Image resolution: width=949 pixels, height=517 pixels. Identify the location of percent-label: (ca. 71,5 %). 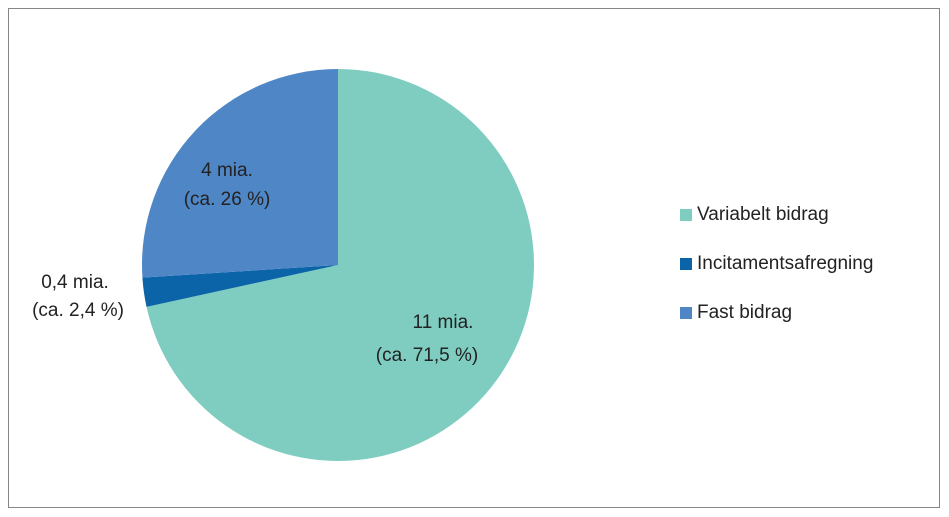
(427, 355).